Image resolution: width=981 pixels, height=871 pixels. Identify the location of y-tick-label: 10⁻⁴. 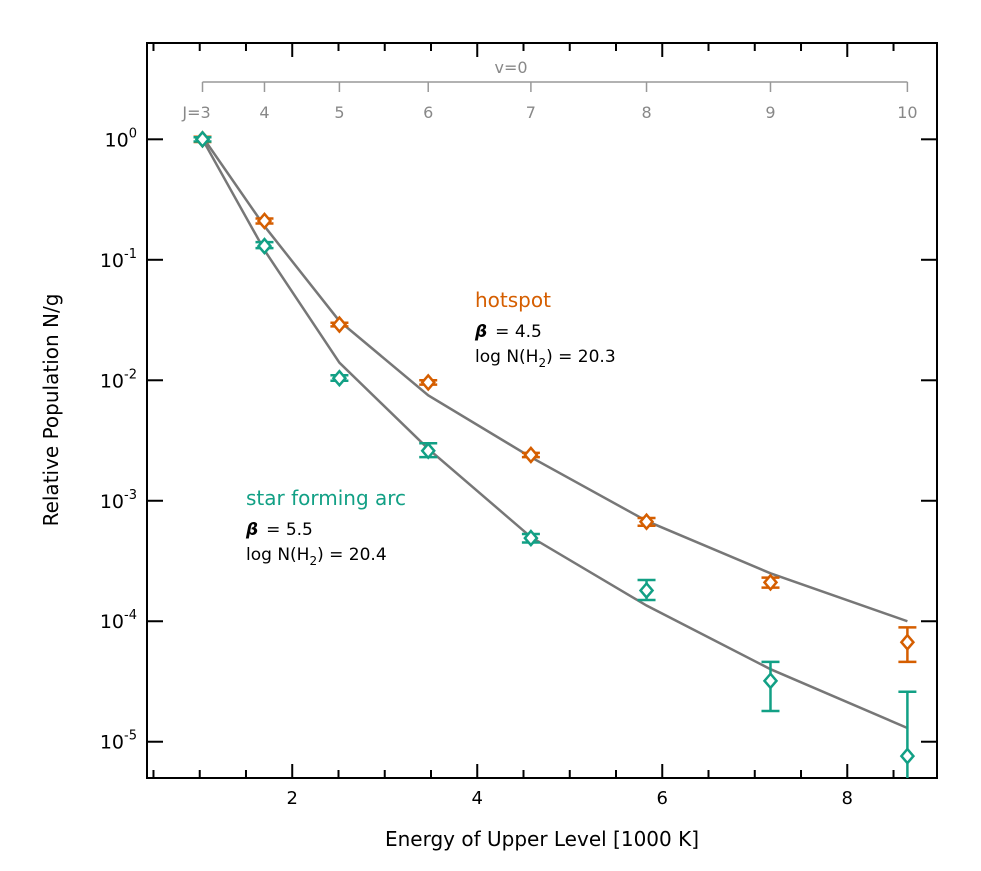
(118, 620).